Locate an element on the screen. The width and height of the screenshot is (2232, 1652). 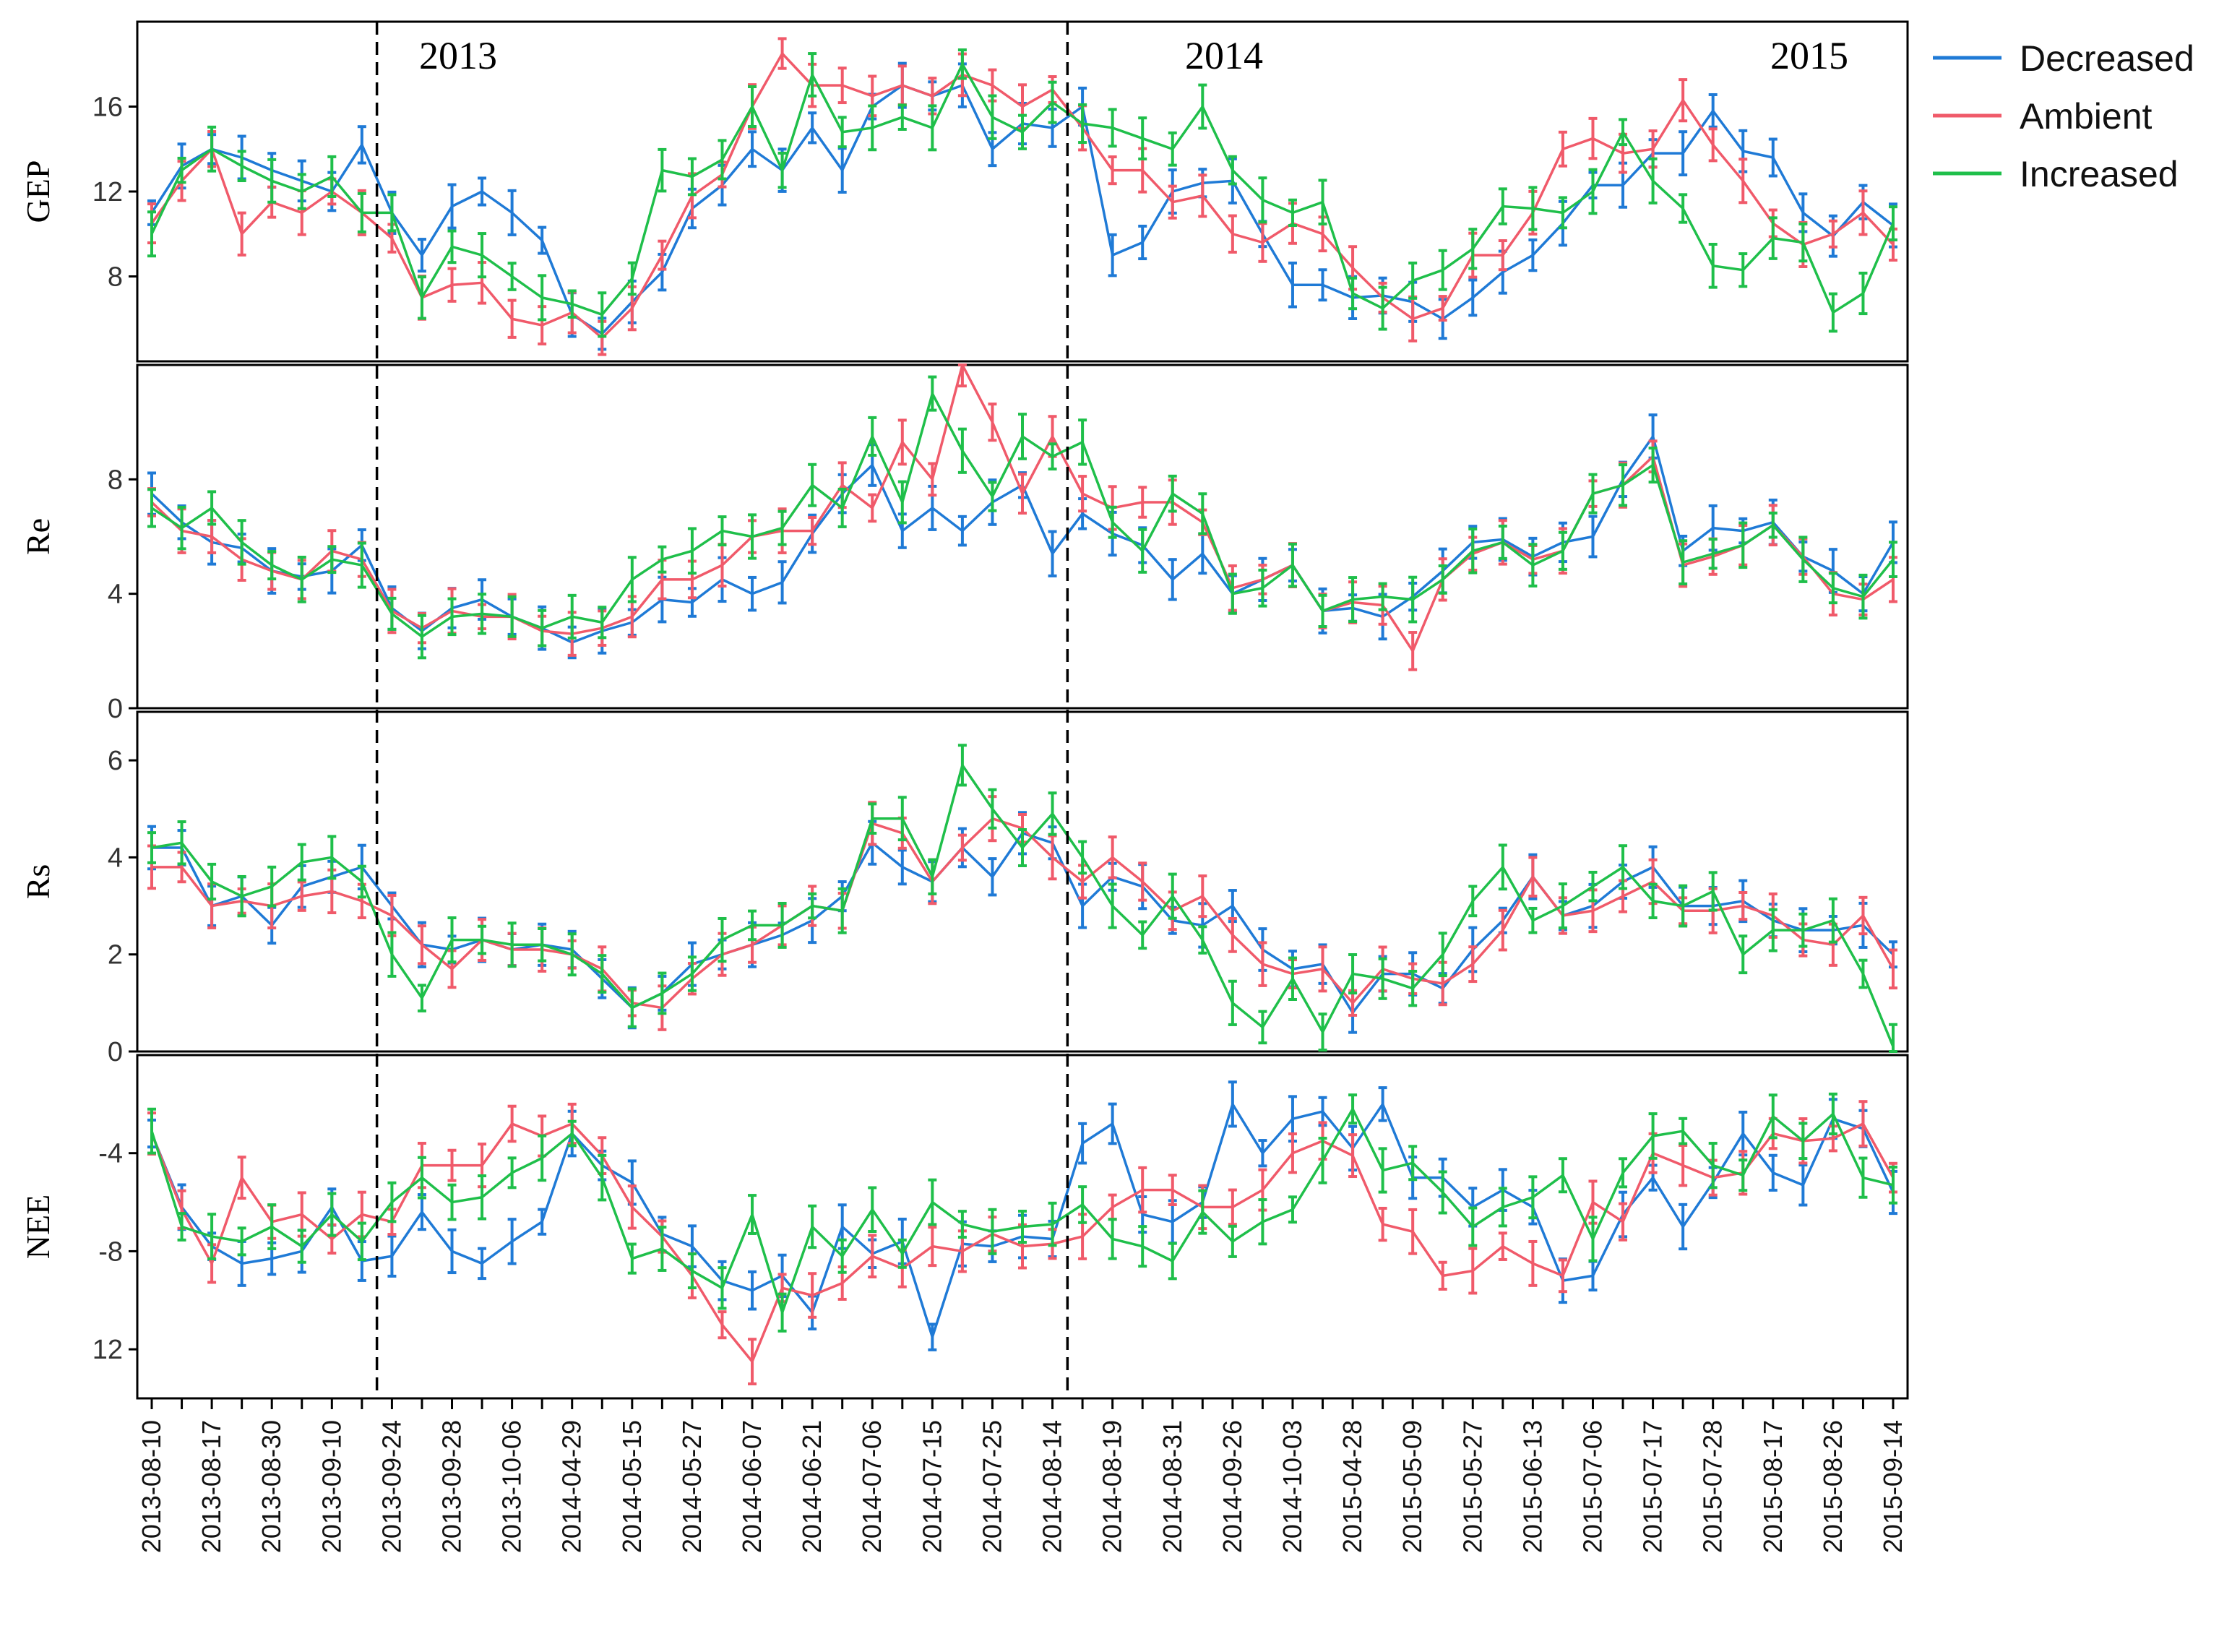
x-tick-label: 2015-08-17 is located at coordinates (1773, 1486).